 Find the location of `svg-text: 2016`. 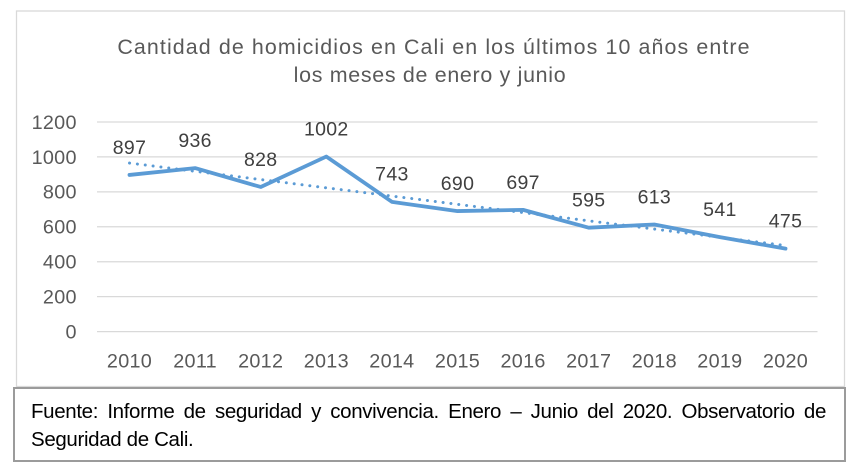

svg-text: 2016 is located at coordinates (522, 361).